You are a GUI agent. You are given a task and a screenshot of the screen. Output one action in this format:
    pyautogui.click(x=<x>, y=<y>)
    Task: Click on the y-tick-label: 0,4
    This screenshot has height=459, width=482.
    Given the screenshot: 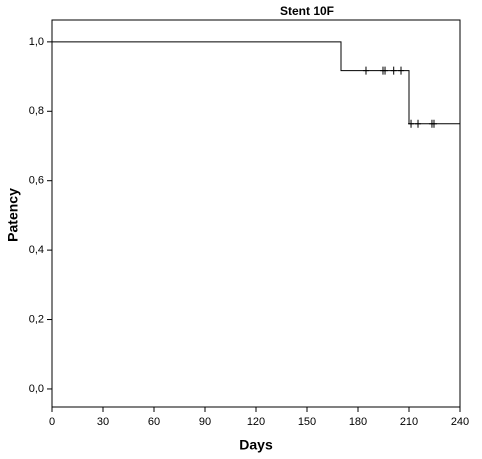 What is the action you would take?
    pyautogui.click(x=36, y=250)
    